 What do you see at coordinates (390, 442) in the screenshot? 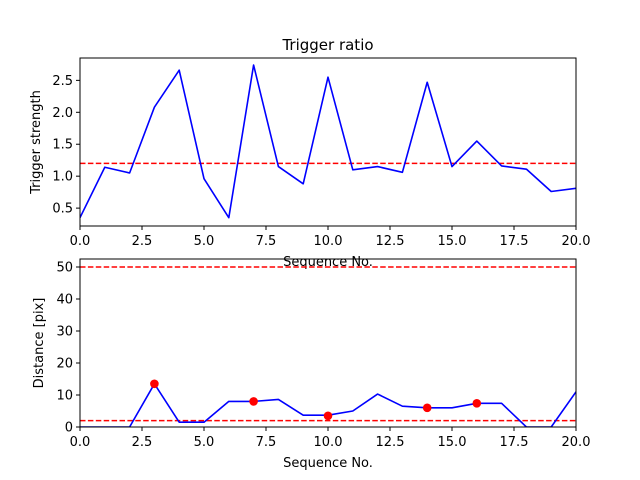
I see `bottom-chart-x-tick-label: 12.5` at bounding box center [390, 442].